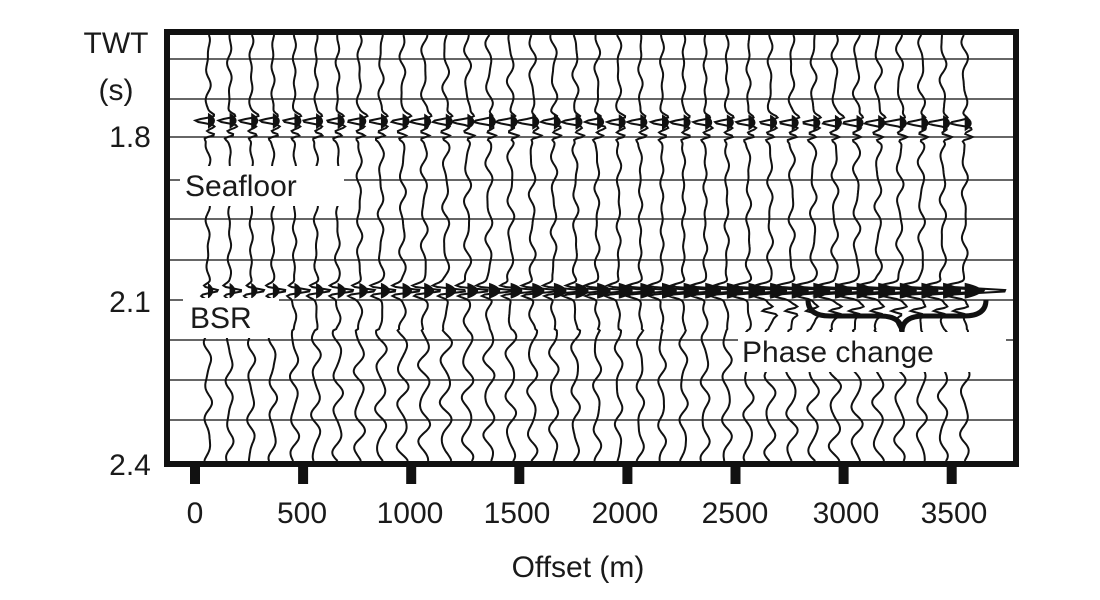  Describe the element at coordinates (954, 513) in the screenshot. I see `x-tick-label: 3500` at that location.